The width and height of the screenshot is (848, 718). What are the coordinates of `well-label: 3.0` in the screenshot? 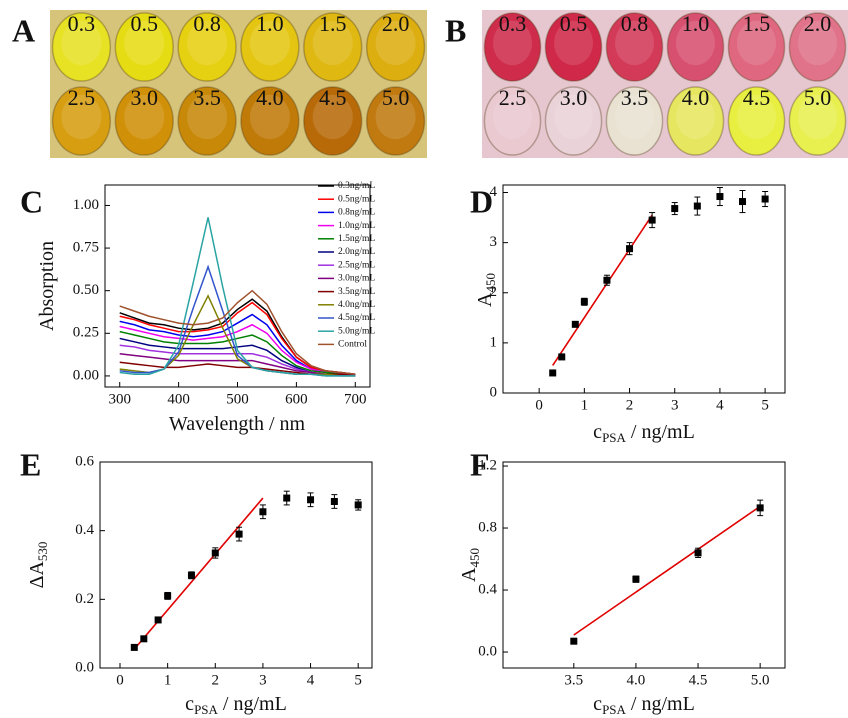 It's located at (145, 97).